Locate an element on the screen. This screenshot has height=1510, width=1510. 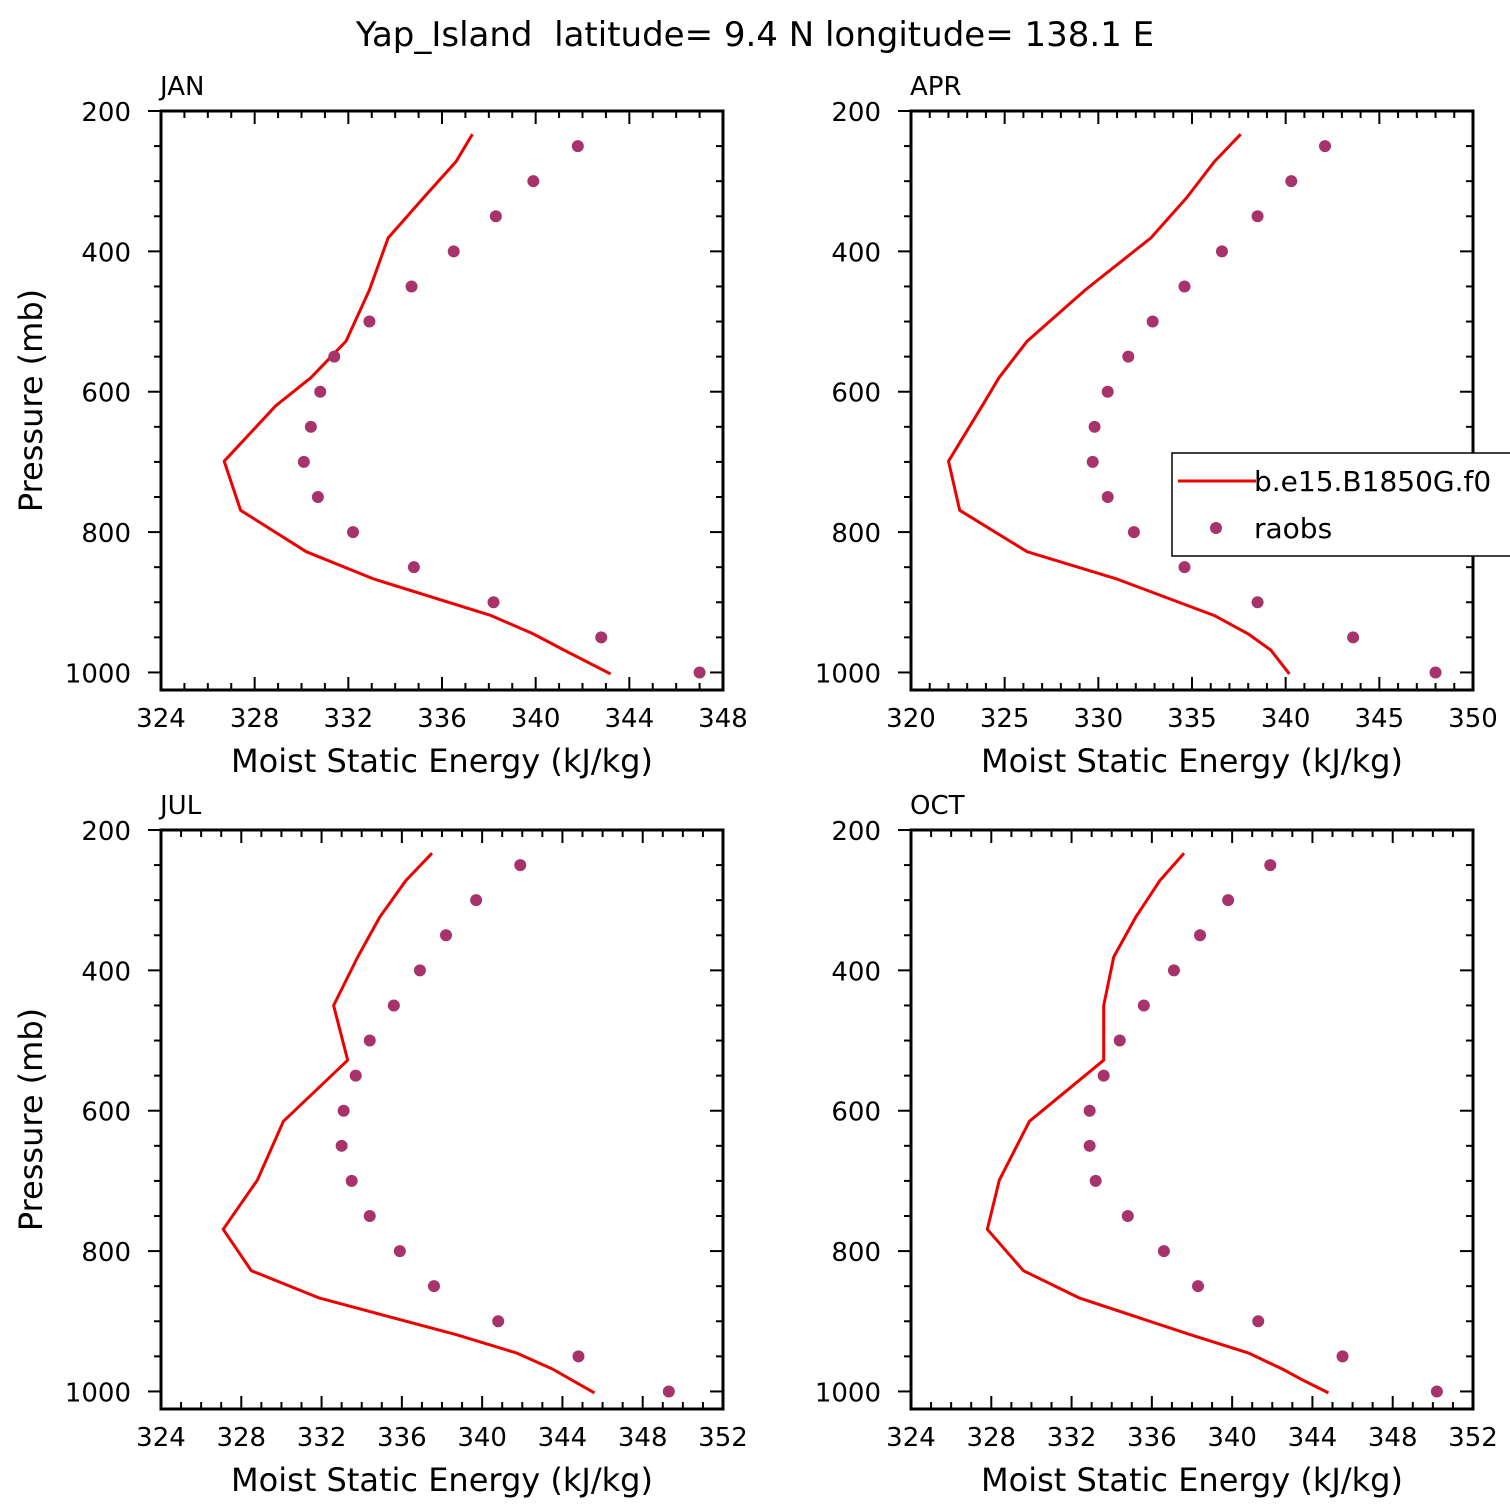
x-tick-label: 352 is located at coordinates (1473, 1438).